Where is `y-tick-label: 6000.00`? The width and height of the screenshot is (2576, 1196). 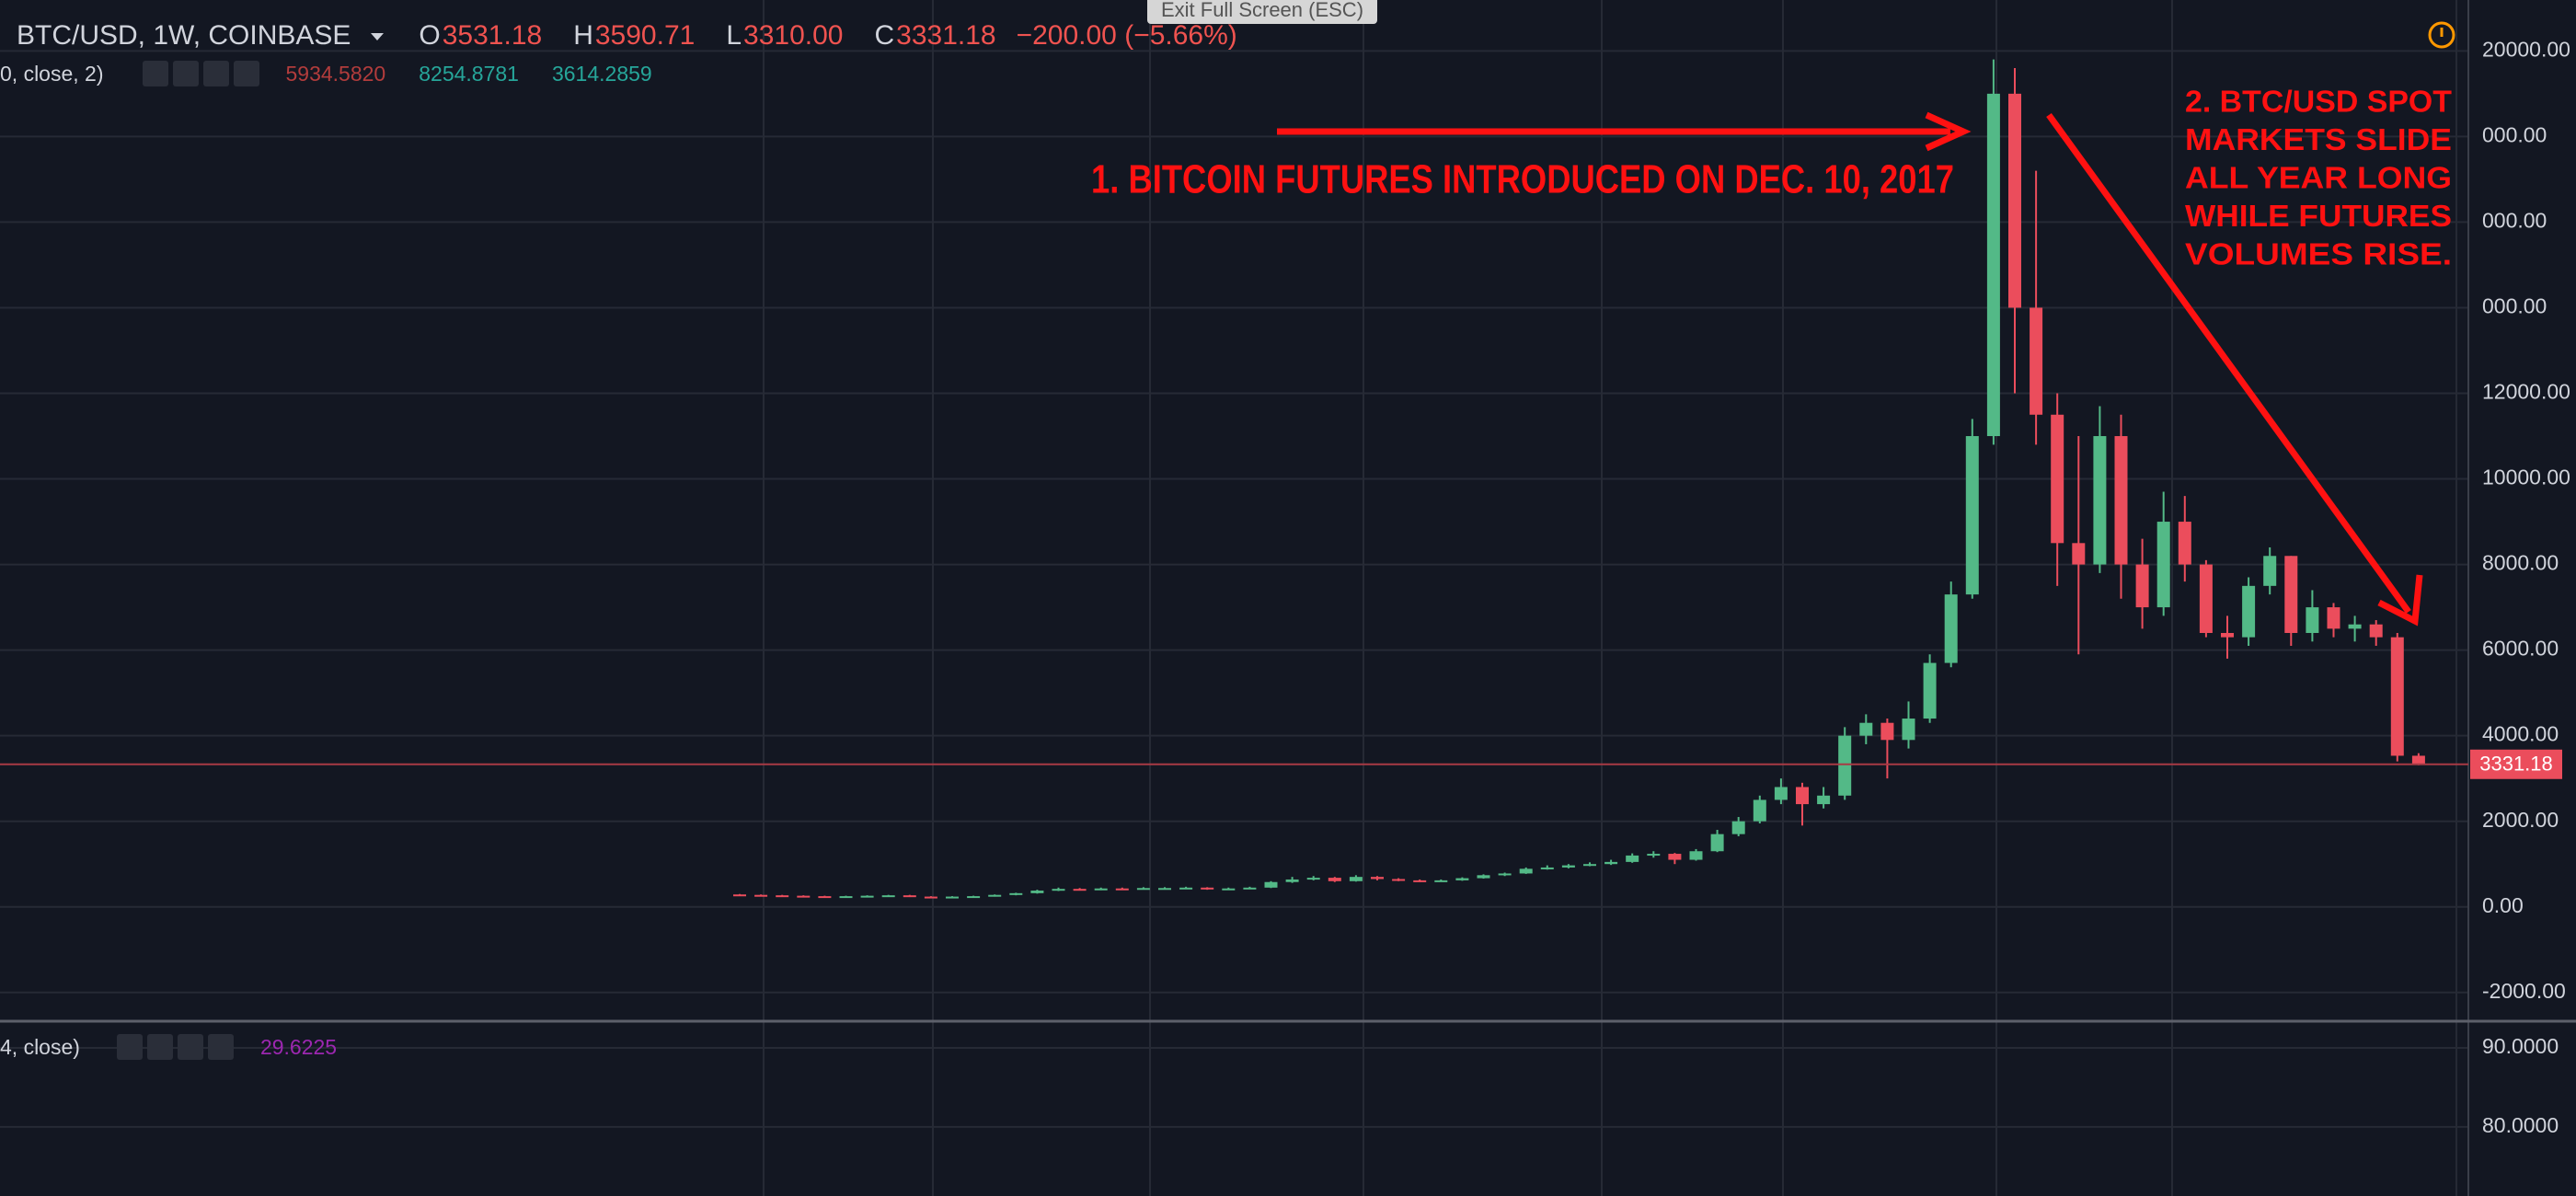
y-tick-label: 6000.00 is located at coordinates (2520, 649).